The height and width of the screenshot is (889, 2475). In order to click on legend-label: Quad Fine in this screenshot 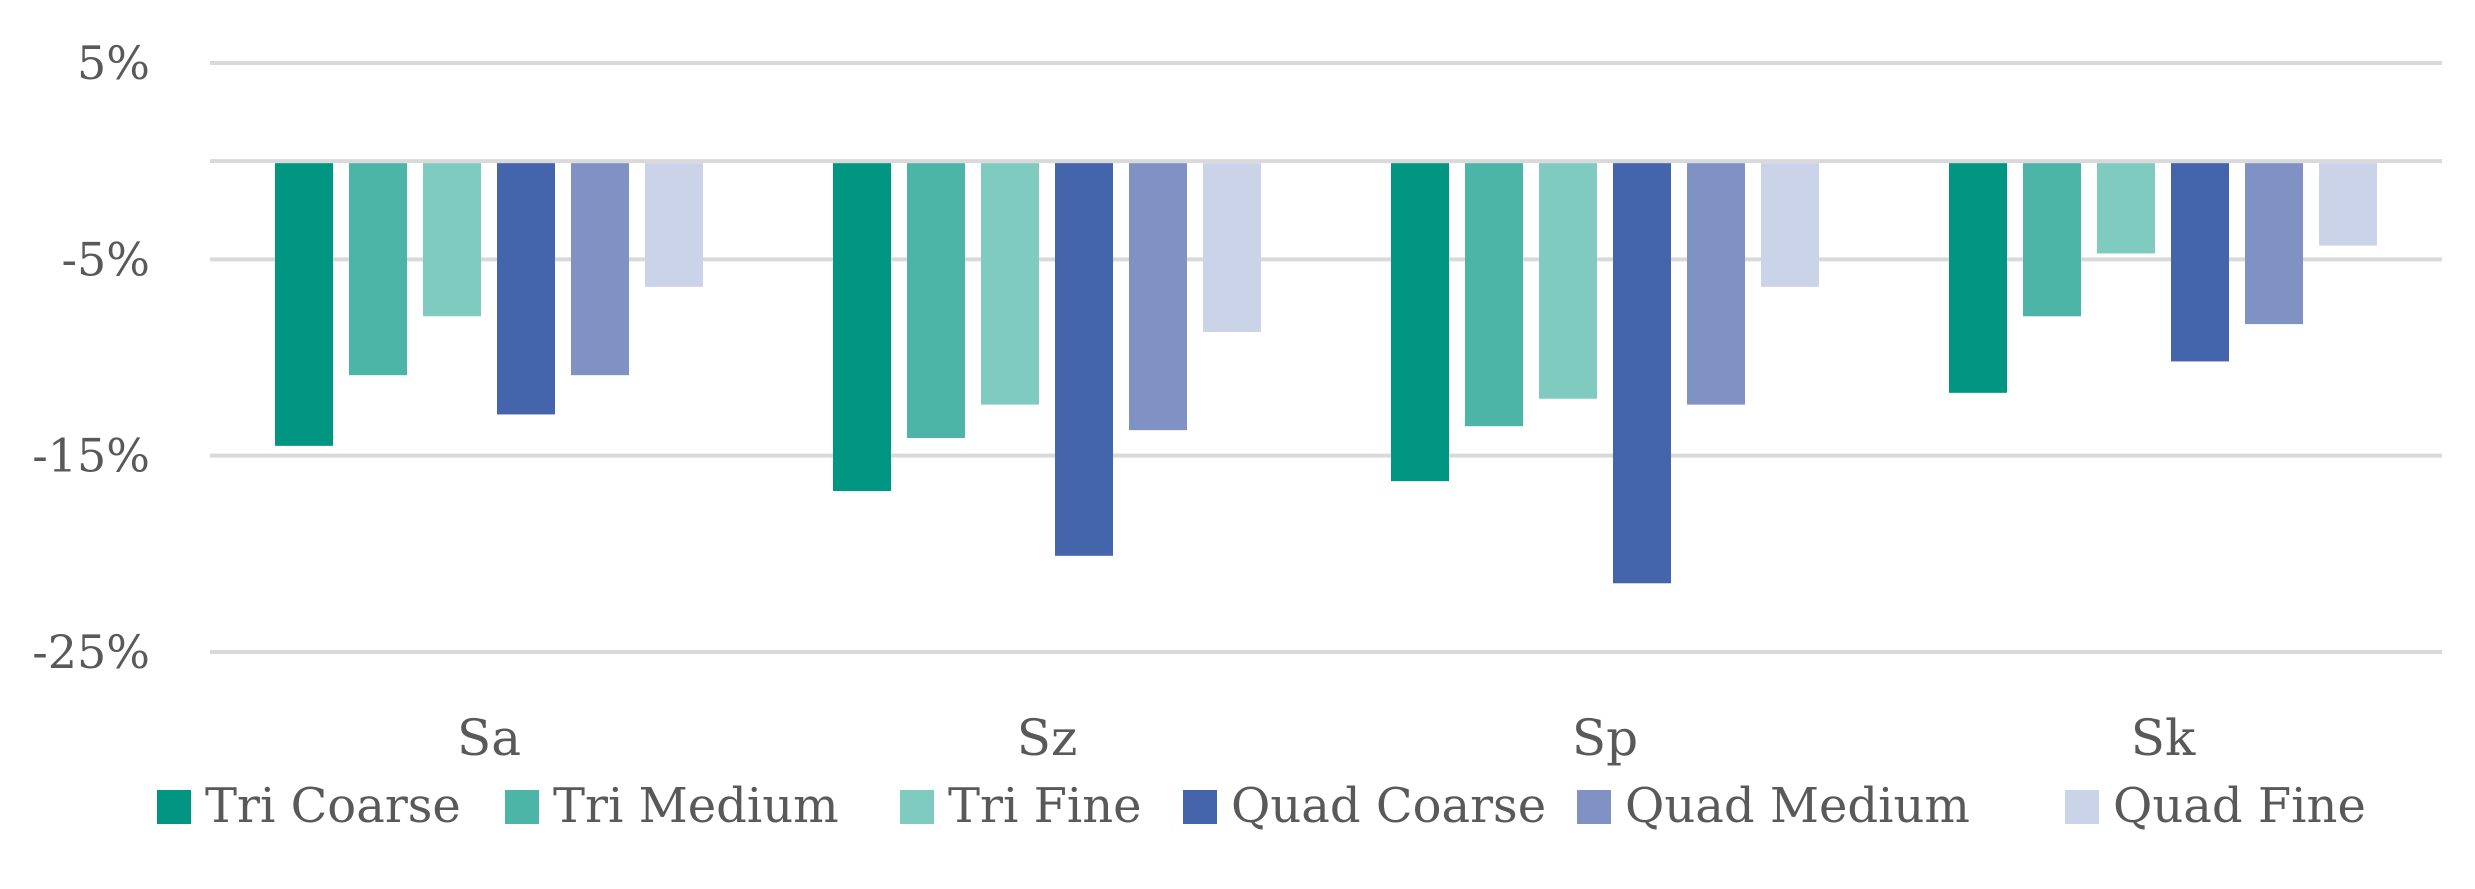, I will do `click(2239, 806)`.